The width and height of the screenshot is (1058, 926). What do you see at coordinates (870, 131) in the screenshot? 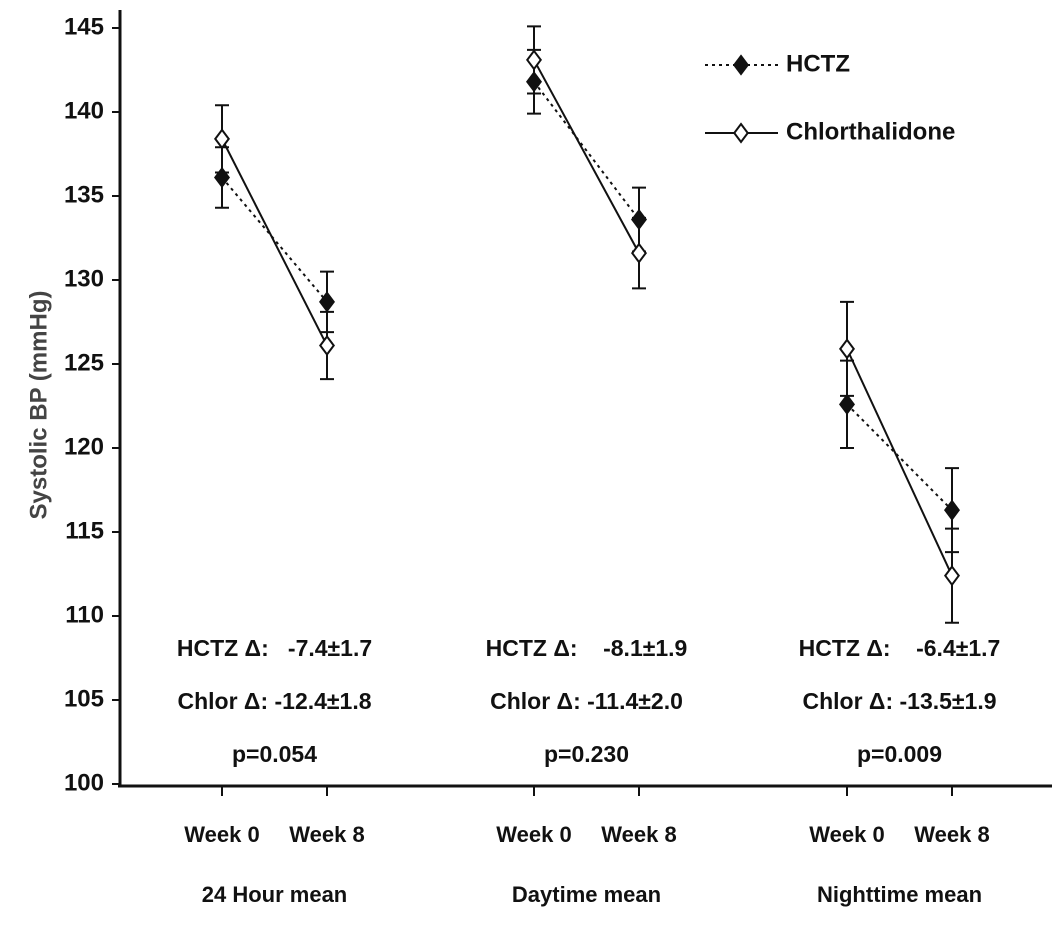
I see `legend-label: Chlorthalidone` at bounding box center [870, 131].